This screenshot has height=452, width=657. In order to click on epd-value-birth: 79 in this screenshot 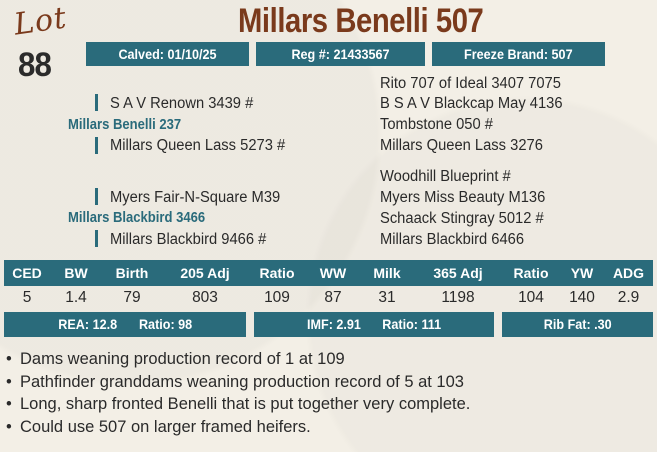, I will do `click(132, 297)`.